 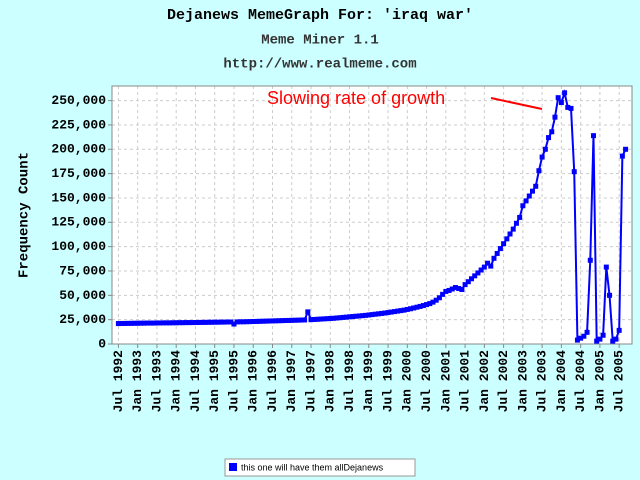 I want to click on chart-url: http://www.realmeme.com, so click(x=319, y=65).